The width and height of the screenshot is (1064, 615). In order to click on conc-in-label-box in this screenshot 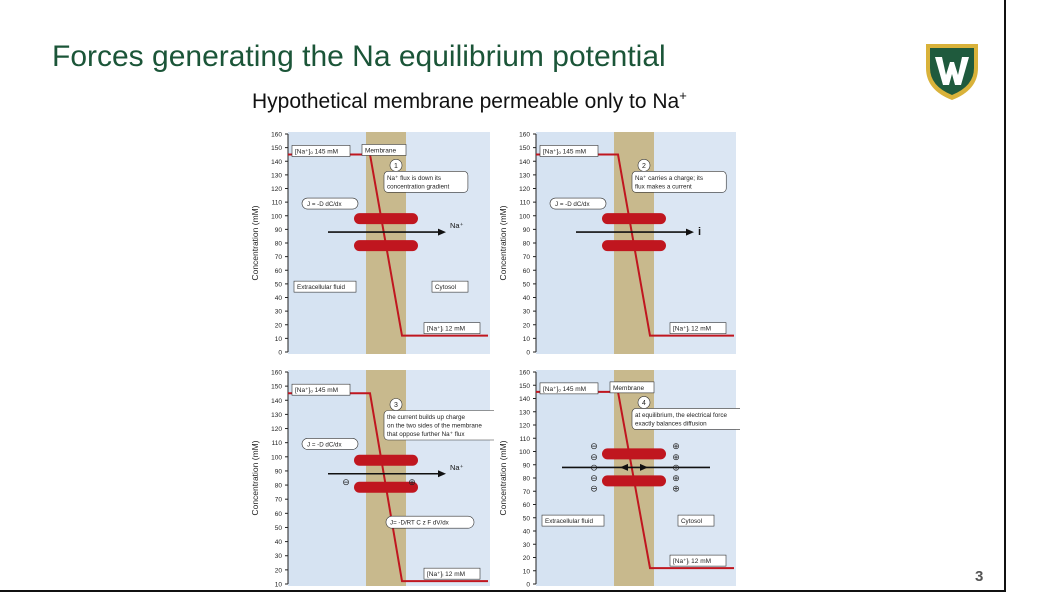, I will do `click(452, 573)`.